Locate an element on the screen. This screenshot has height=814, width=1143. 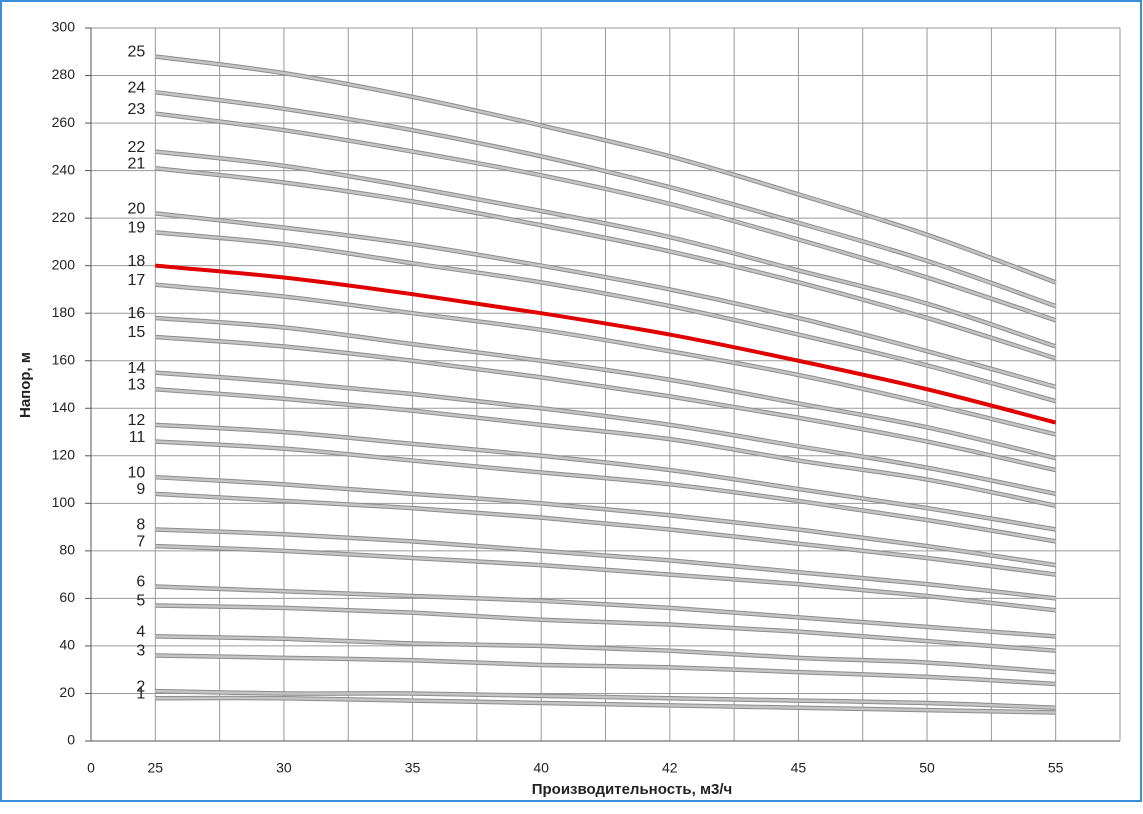
y-axis-label: Напор, м is located at coordinates (25, 385).